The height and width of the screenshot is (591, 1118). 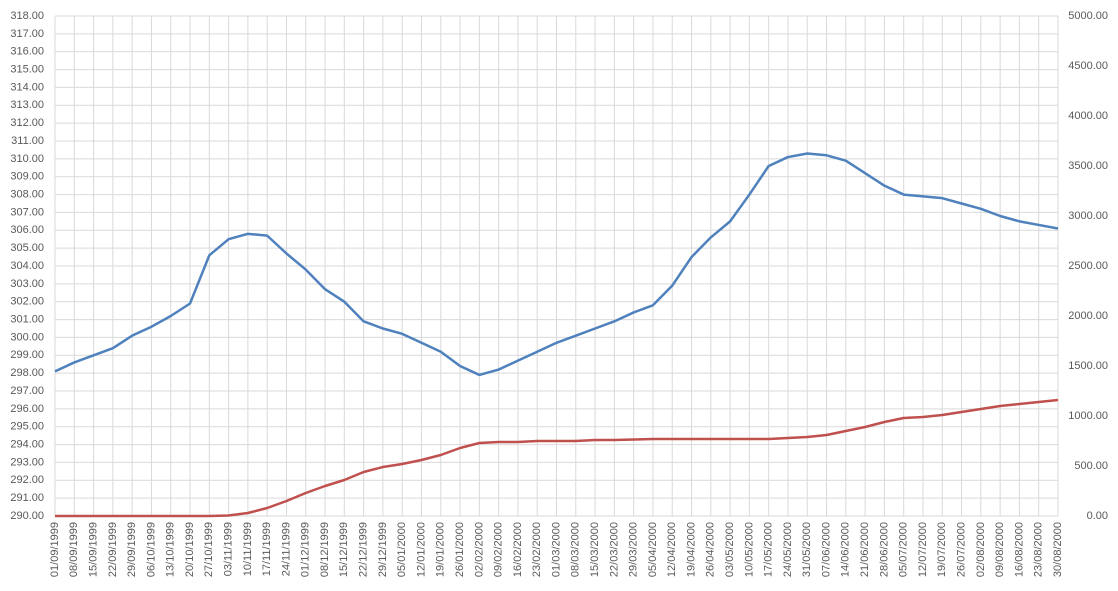 I want to click on y-tick-label: 302.00, so click(x=27, y=302).